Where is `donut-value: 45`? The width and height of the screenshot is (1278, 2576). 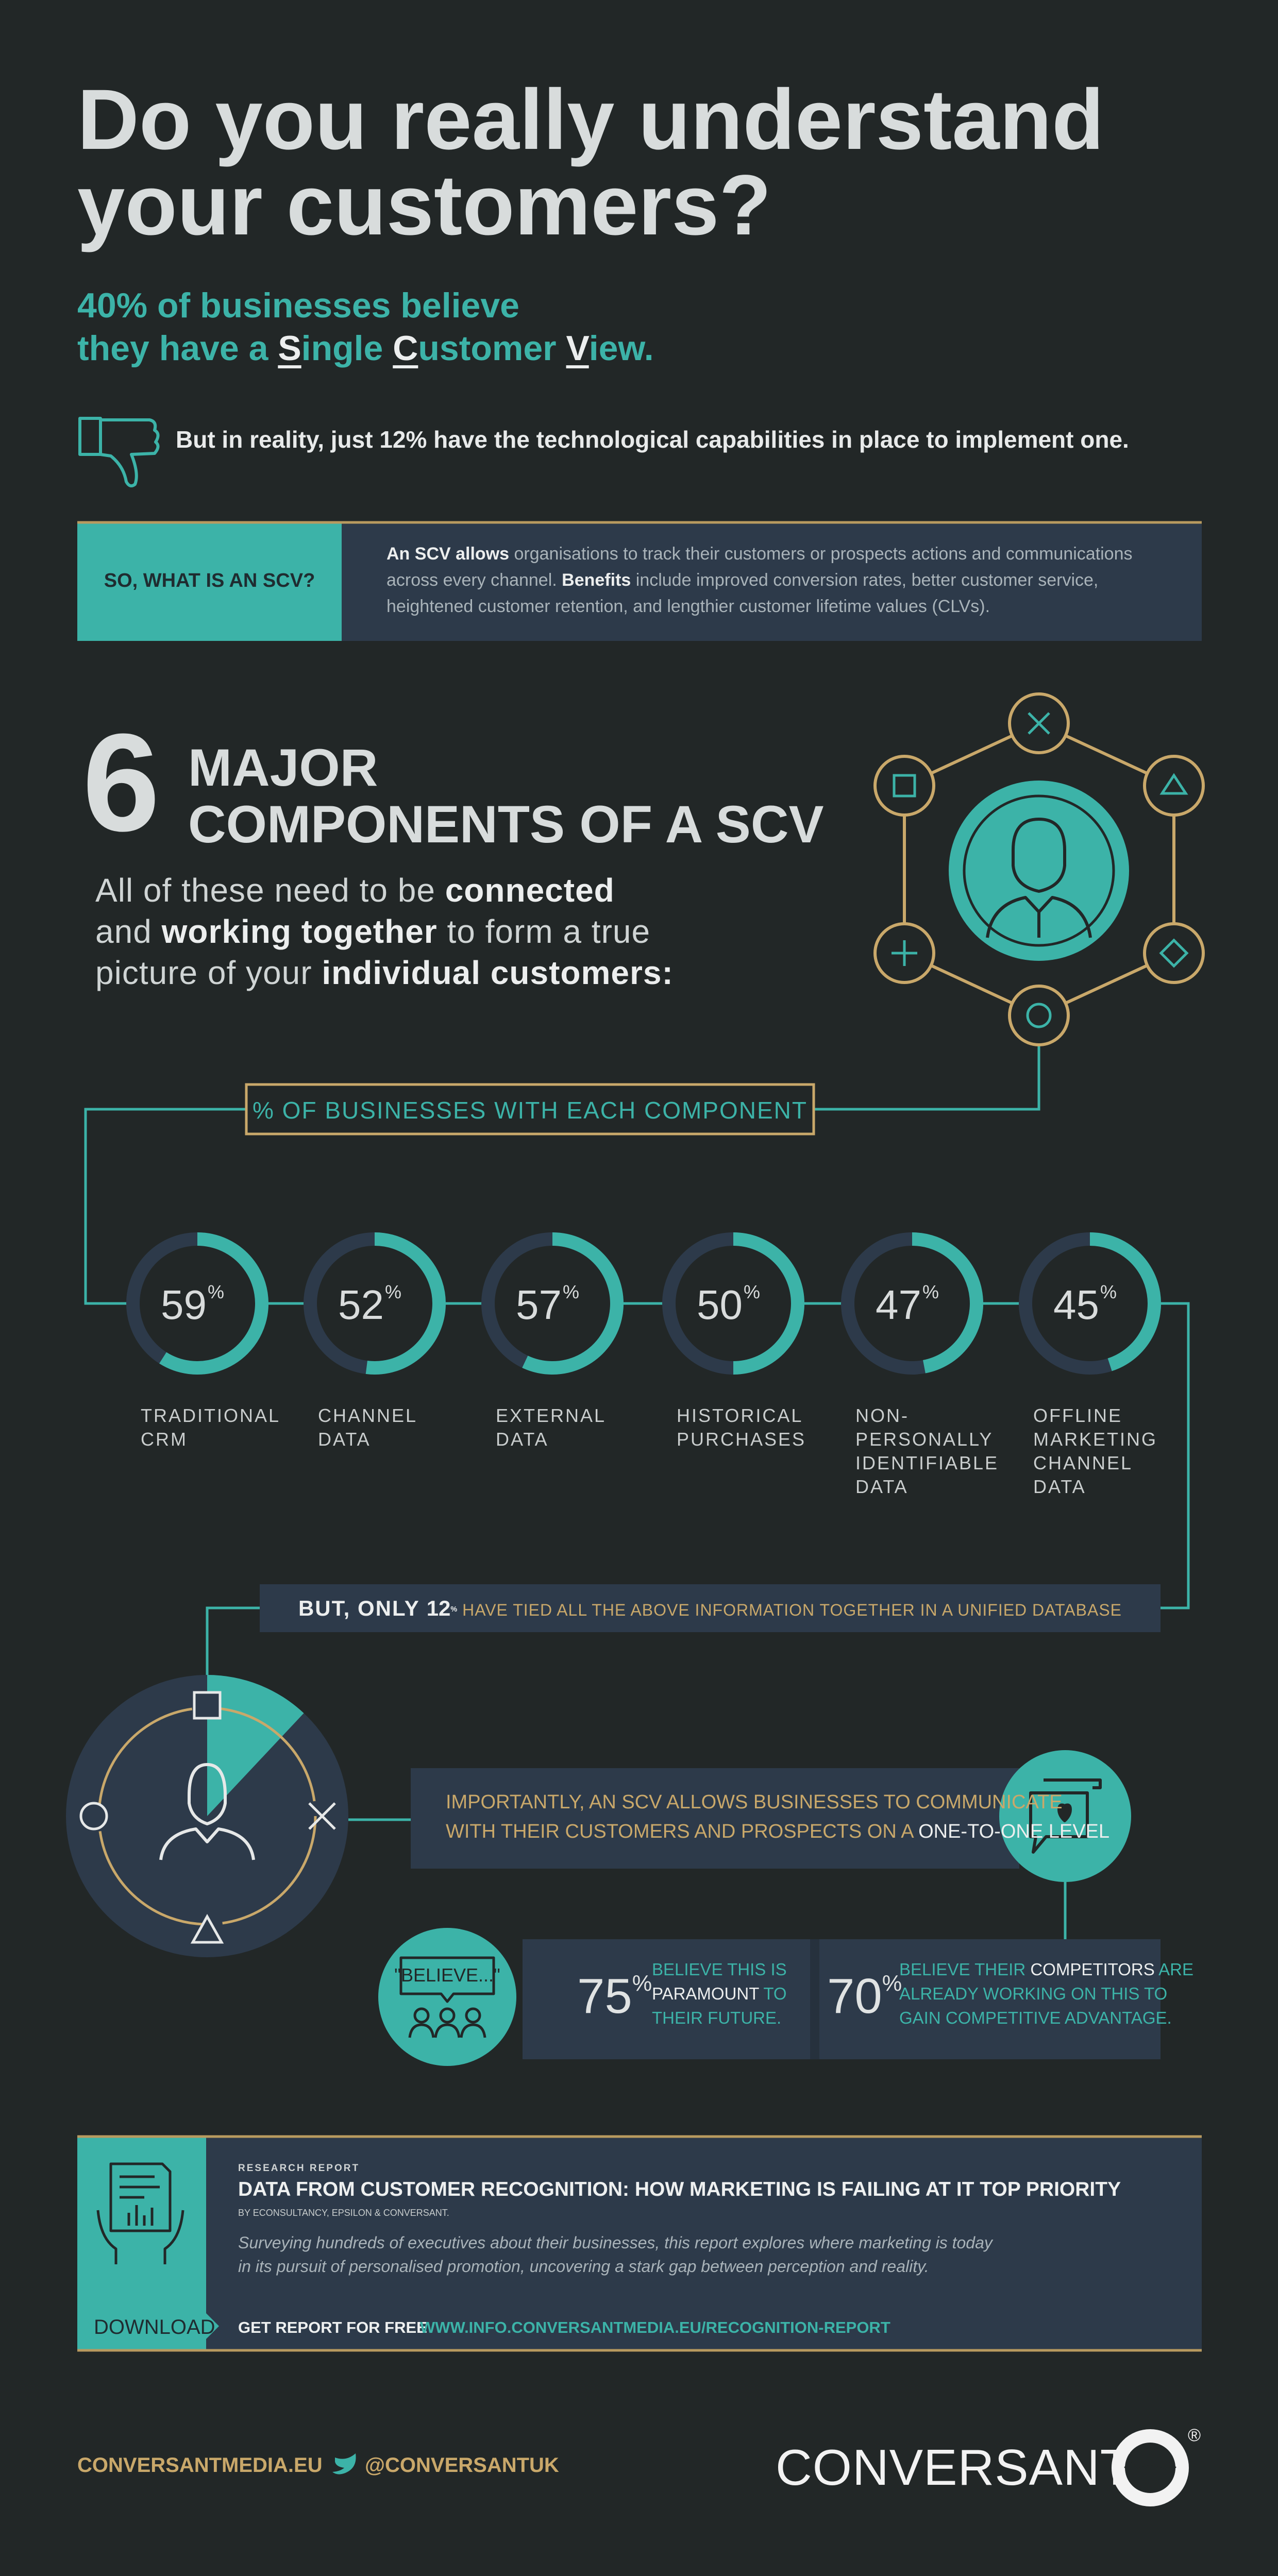
donut-value: 45 is located at coordinates (1076, 1305).